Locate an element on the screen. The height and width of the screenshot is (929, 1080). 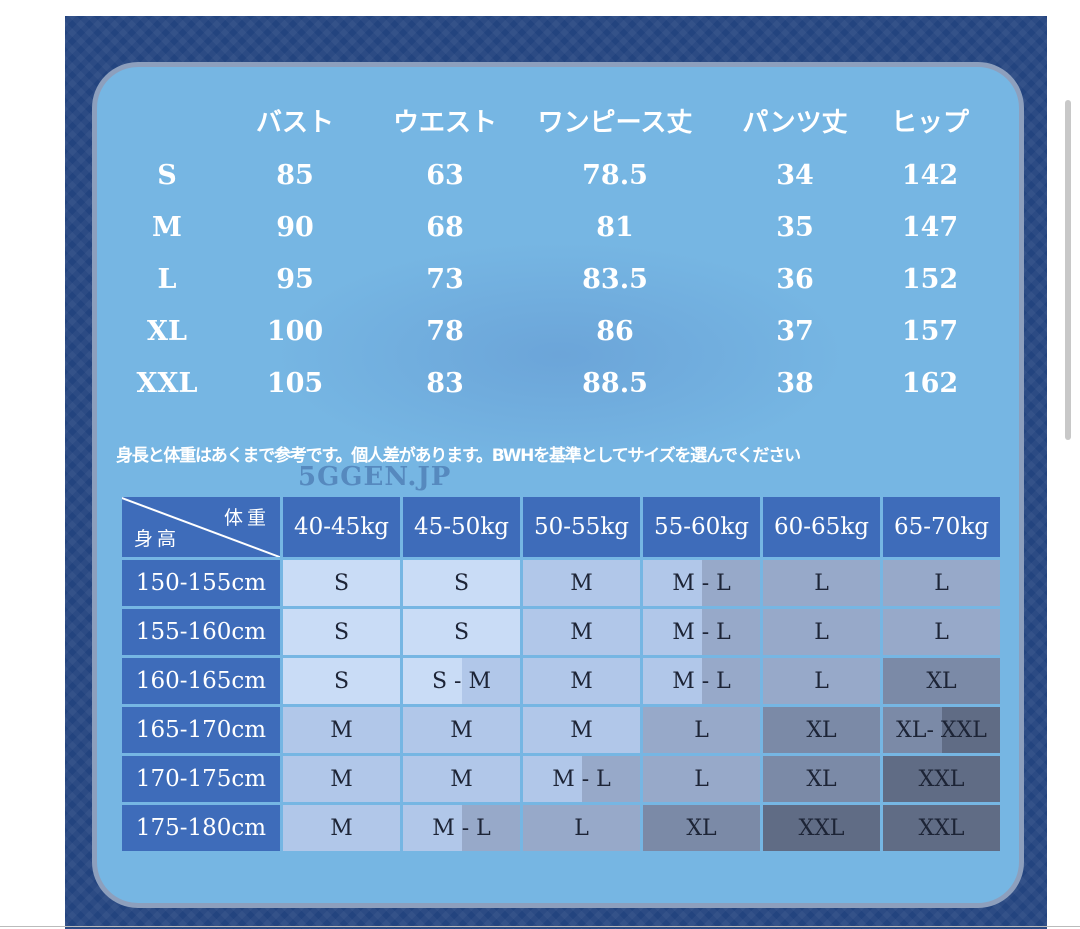
measurement-value: 34 is located at coordinates (795, 175).